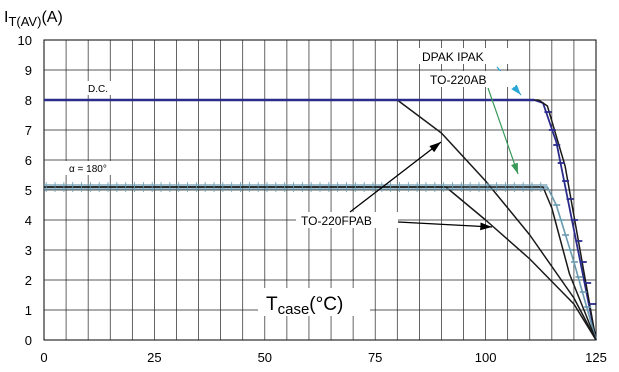 Image resolution: width=619 pixels, height=372 pixels. I want to click on to220fpab-label-bg, so click(347, 220).